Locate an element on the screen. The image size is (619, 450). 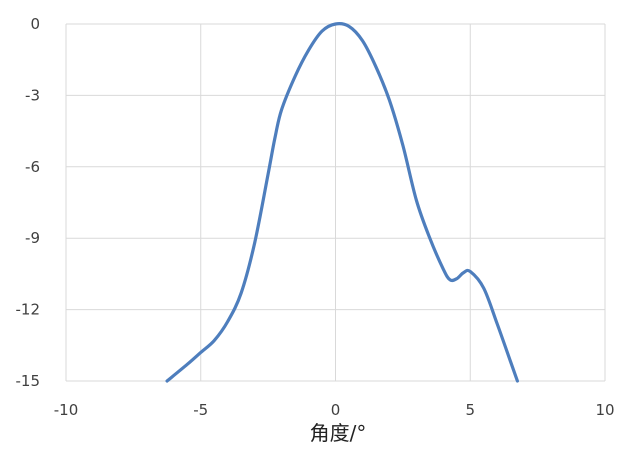
x-tick-label-1: -5 is located at coordinates (200, 410).